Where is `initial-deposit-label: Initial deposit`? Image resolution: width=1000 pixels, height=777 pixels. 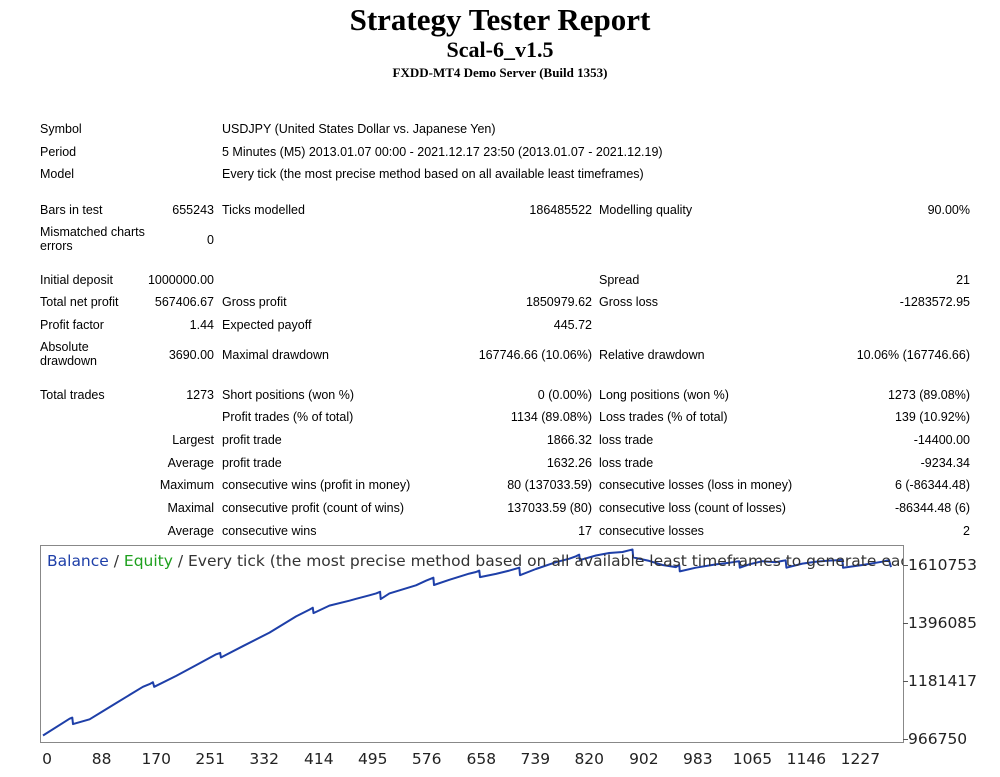
initial-deposit-label: Initial deposit is located at coordinates (76, 280).